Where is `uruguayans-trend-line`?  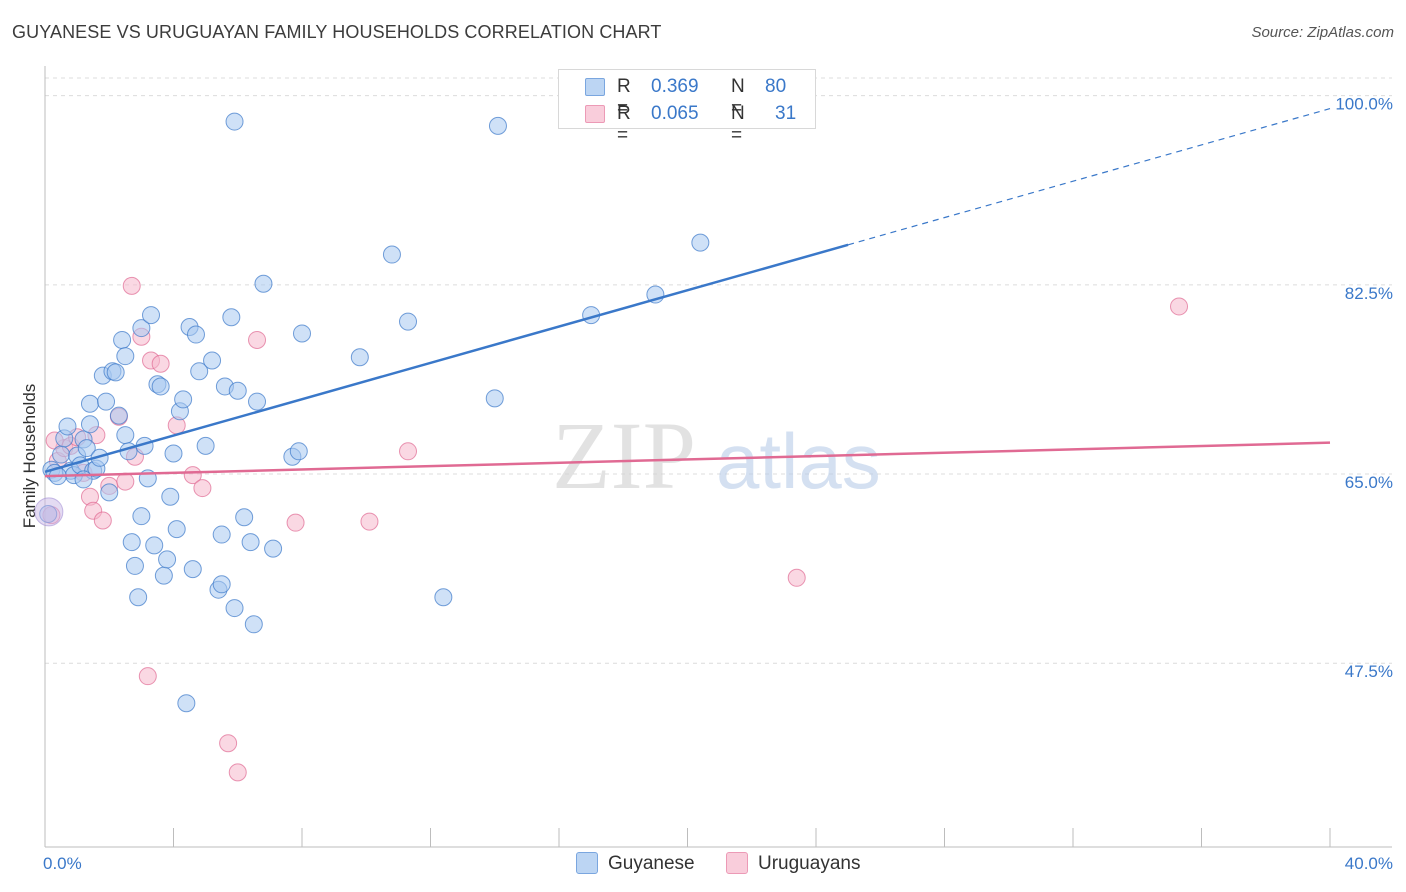 uruguayans-trend-line is located at coordinates (687, 459).